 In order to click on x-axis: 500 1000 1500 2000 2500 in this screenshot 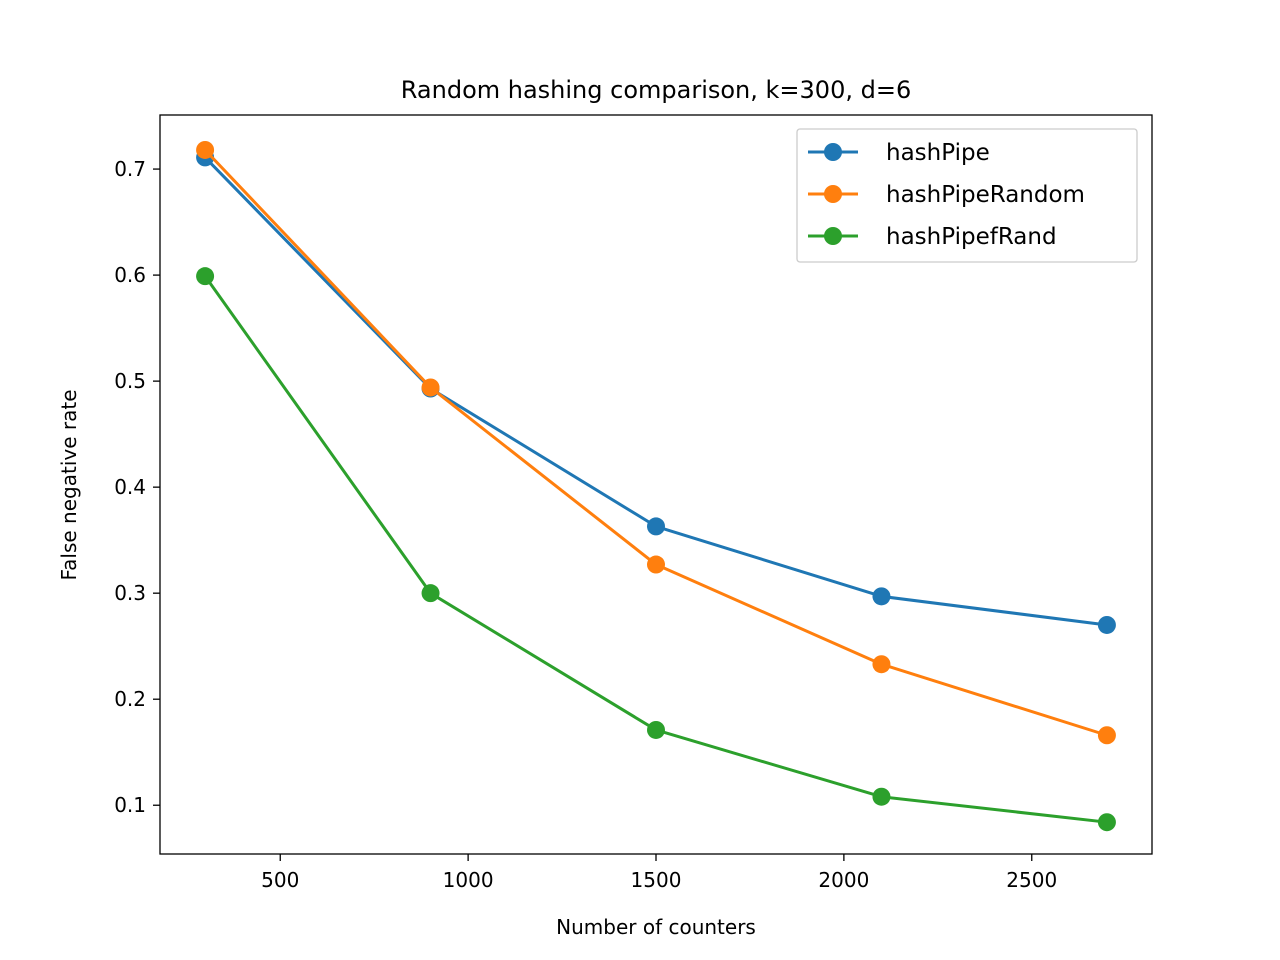, I will do `click(659, 873)`.